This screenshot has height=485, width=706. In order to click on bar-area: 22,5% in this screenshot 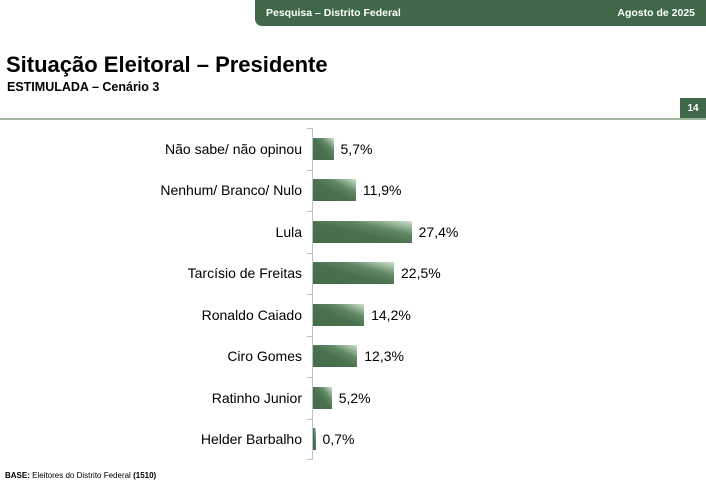, I will do `click(377, 273)`.